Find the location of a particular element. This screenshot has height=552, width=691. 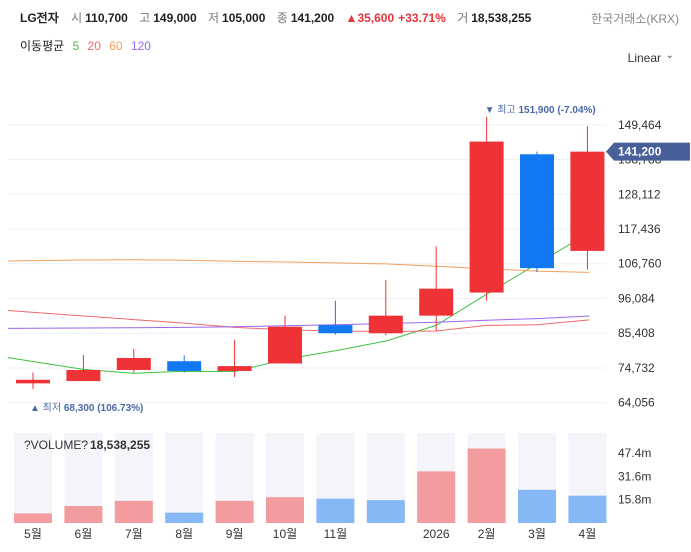

high-annotation-label: ▼ 최고 is located at coordinates (502, 110).